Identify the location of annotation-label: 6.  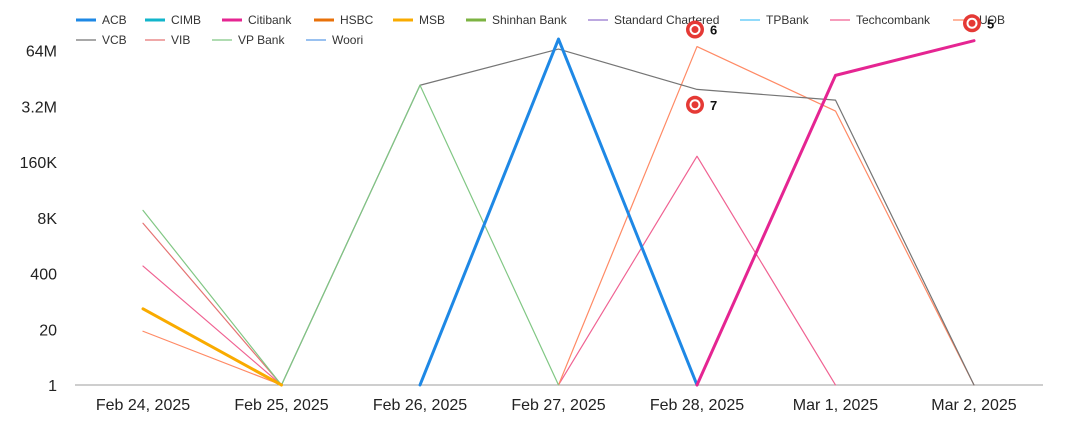
(713, 30).